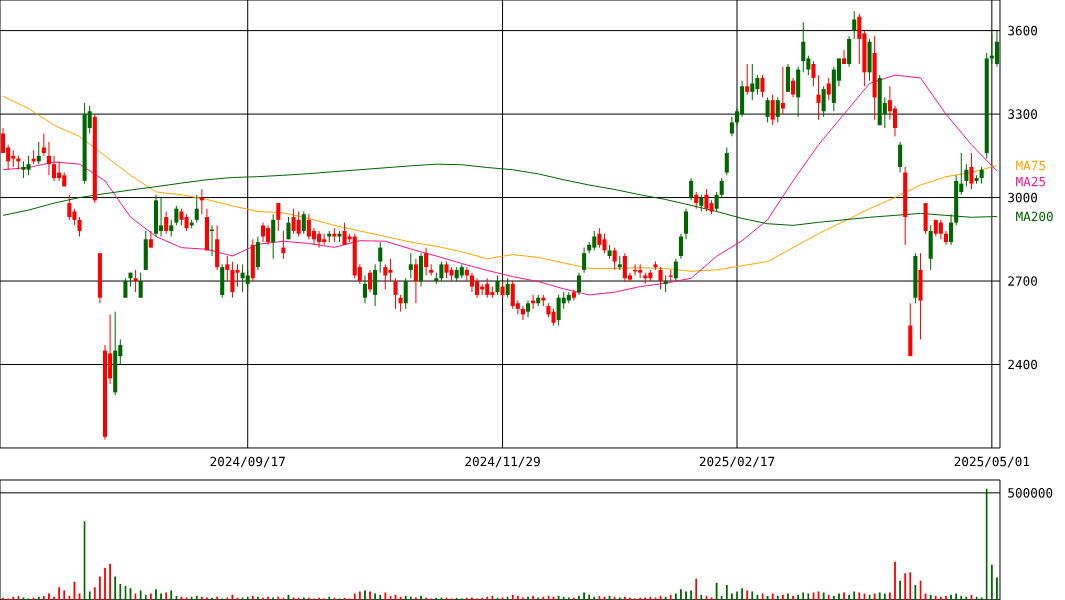 The image size is (1065, 600). Describe the element at coordinates (502, 462) in the screenshot. I see `x-tick-label: 2024/11/29` at that location.